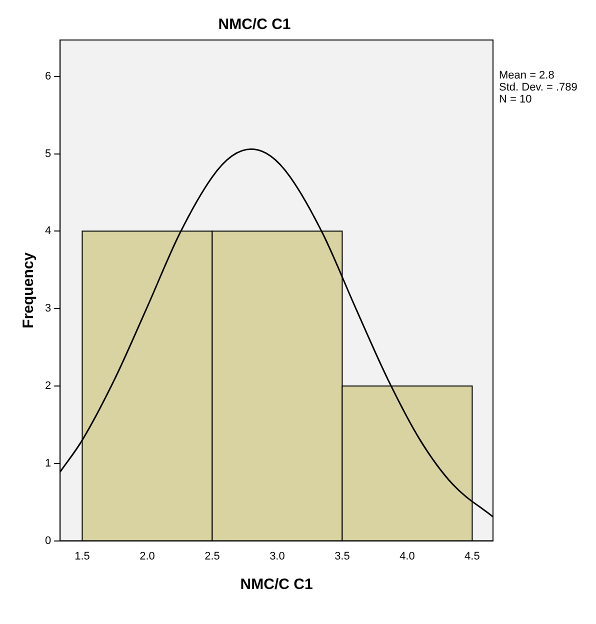 This screenshot has width=596, height=624. I want to click on y-tick-label: 1, so click(48, 463).